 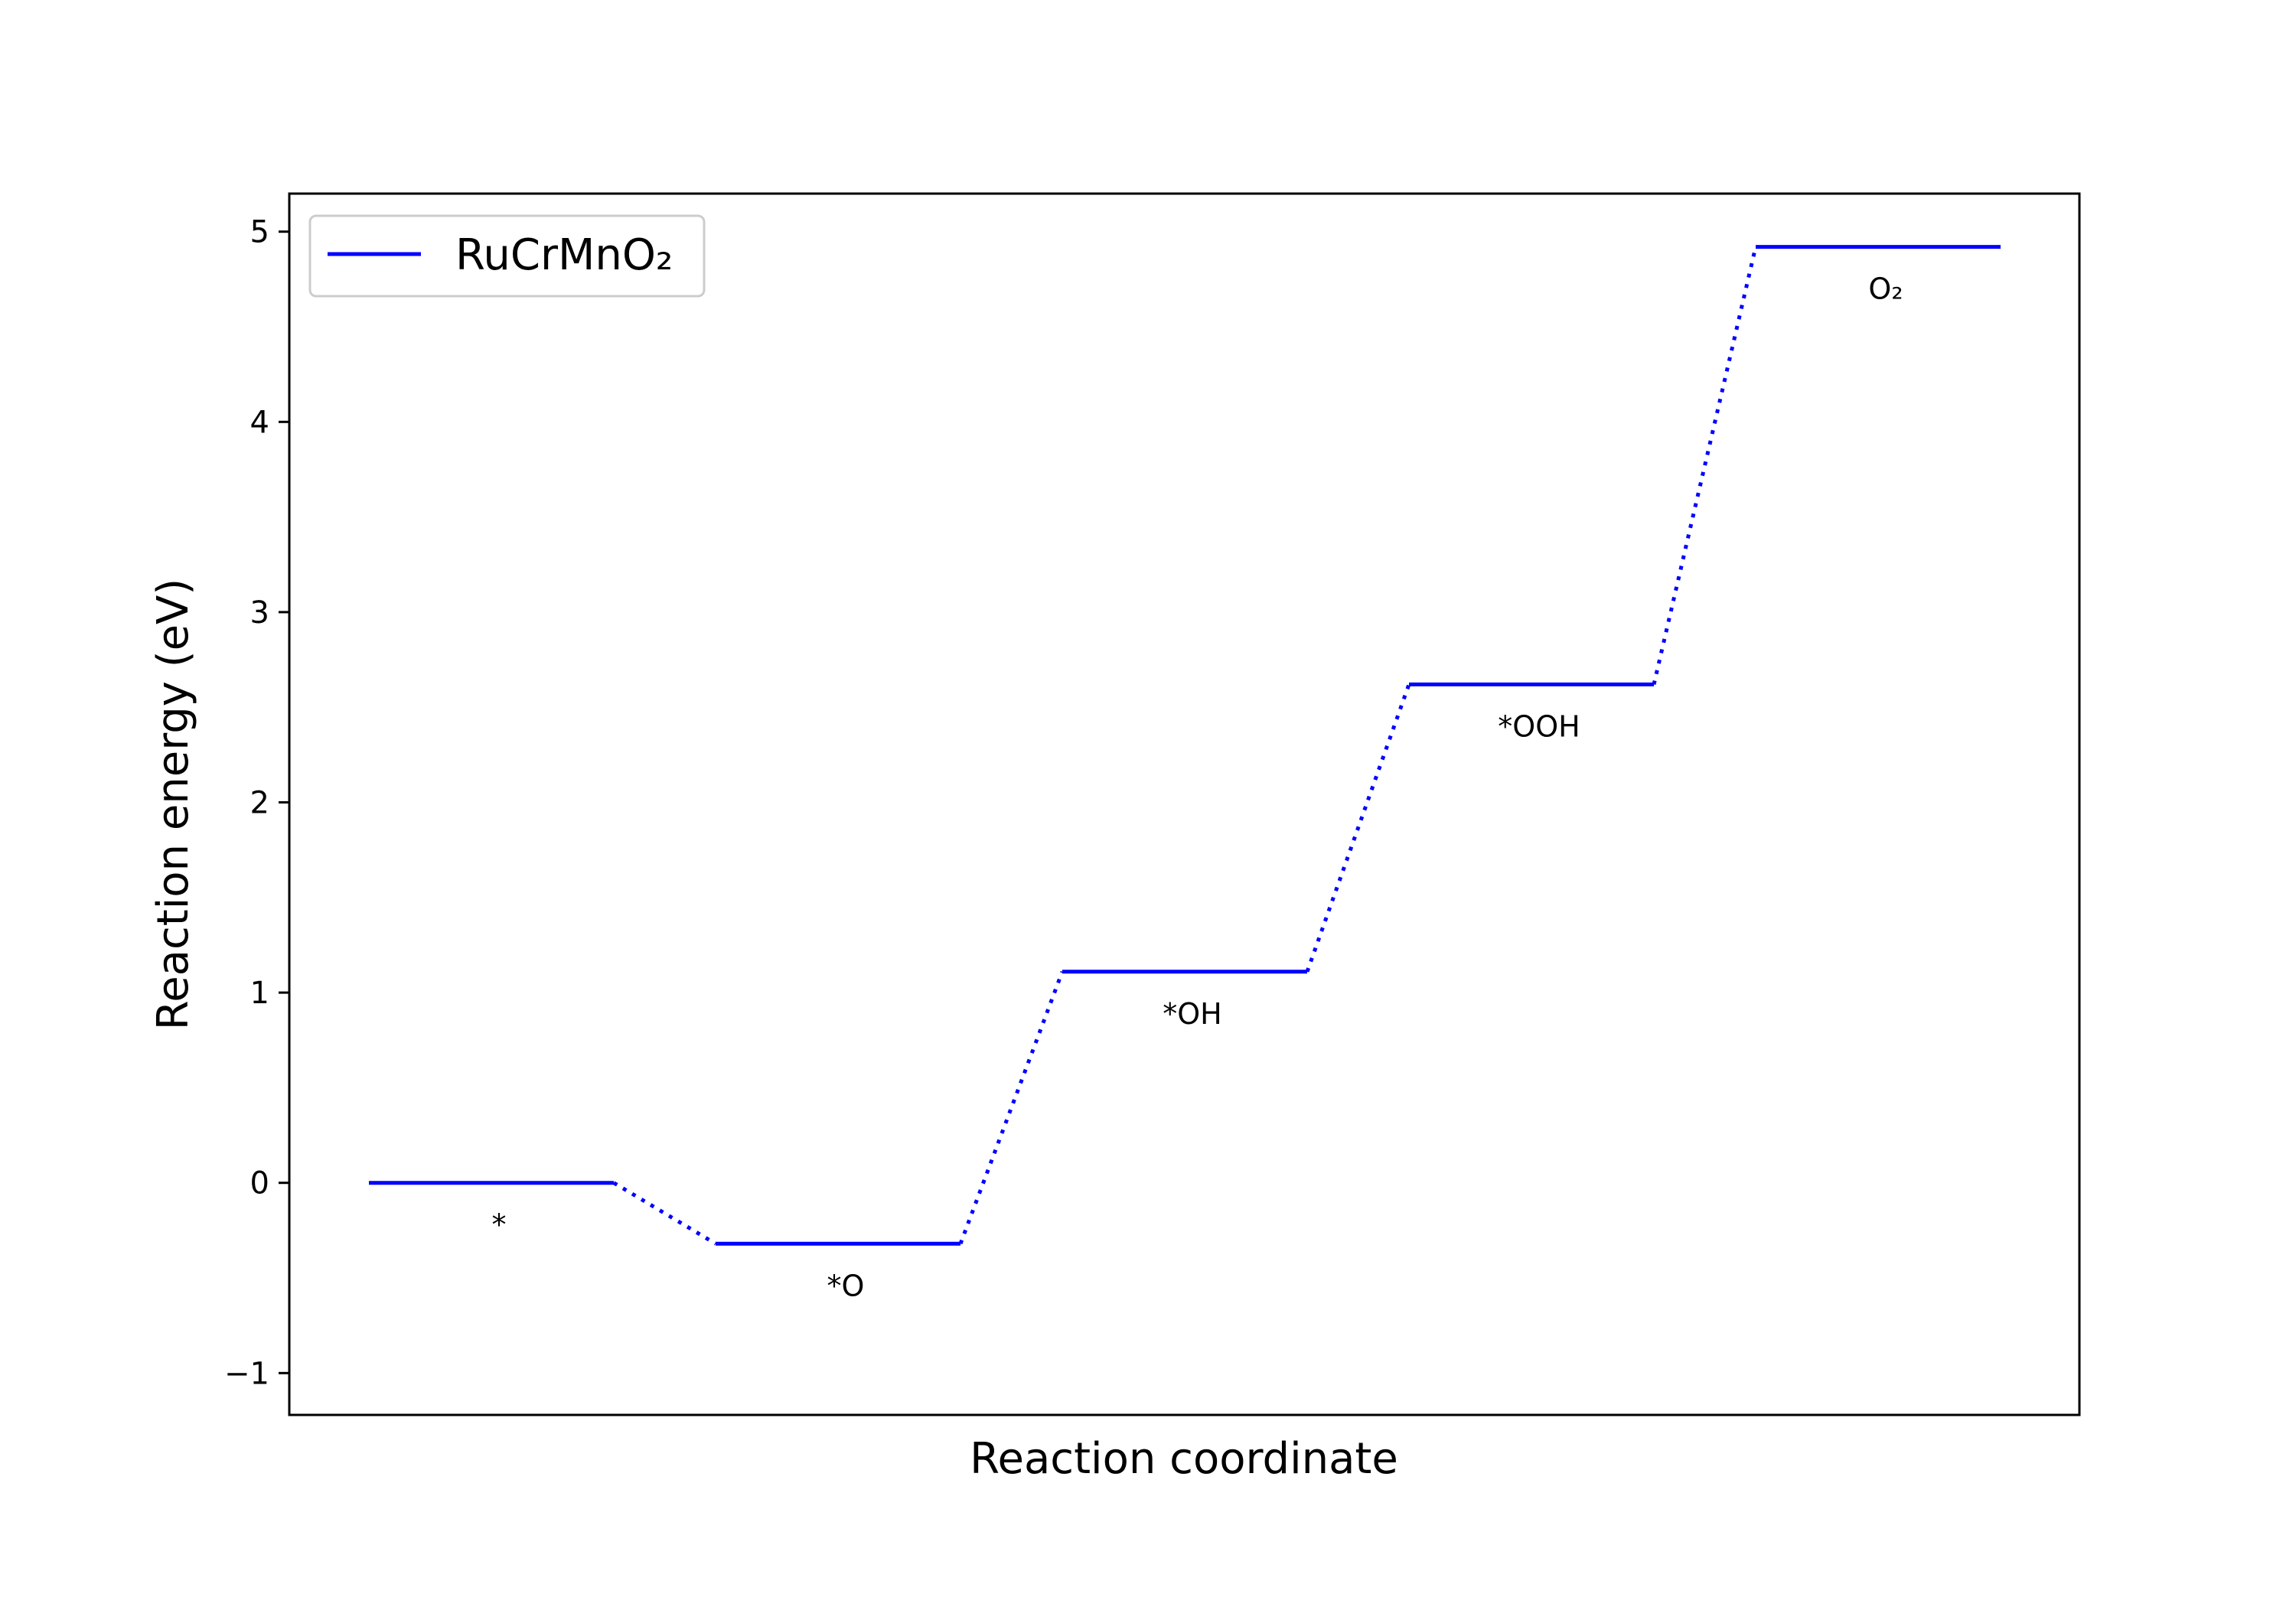 I want to click on y-tick-label: 0, so click(x=259, y=1183).